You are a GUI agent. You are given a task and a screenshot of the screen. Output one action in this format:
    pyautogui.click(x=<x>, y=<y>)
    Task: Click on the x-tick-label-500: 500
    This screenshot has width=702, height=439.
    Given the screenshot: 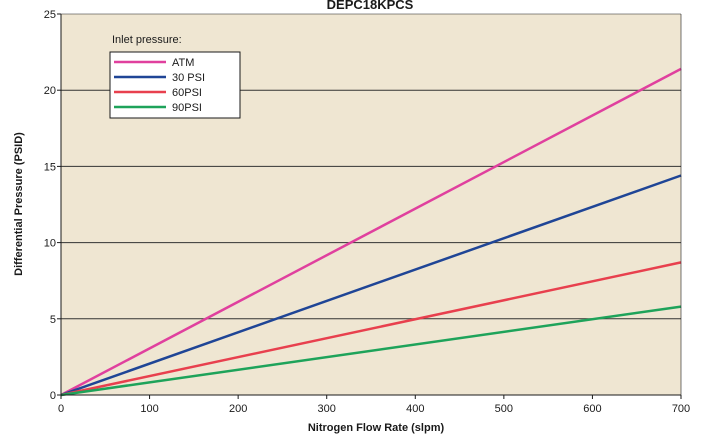 What is the action you would take?
    pyautogui.click(x=504, y=409)
    